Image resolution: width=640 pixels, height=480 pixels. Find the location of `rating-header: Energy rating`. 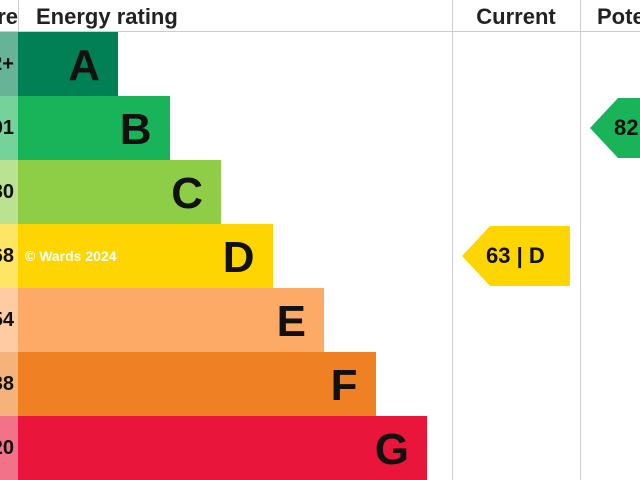

rating-header: Energy rating is located at coordinates (107, 16).